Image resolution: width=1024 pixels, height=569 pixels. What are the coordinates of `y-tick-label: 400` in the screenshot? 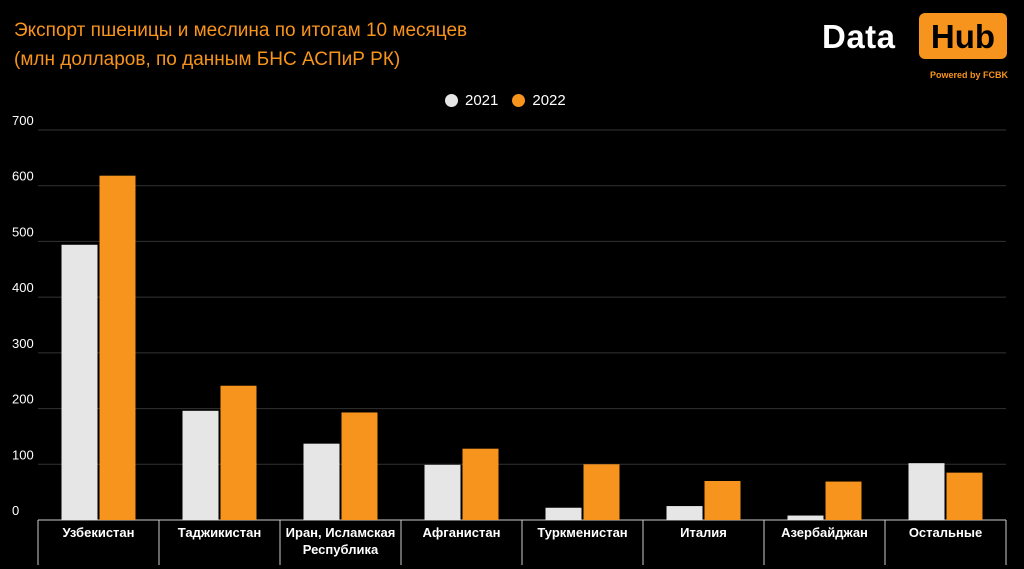 It's located at (23, 287).